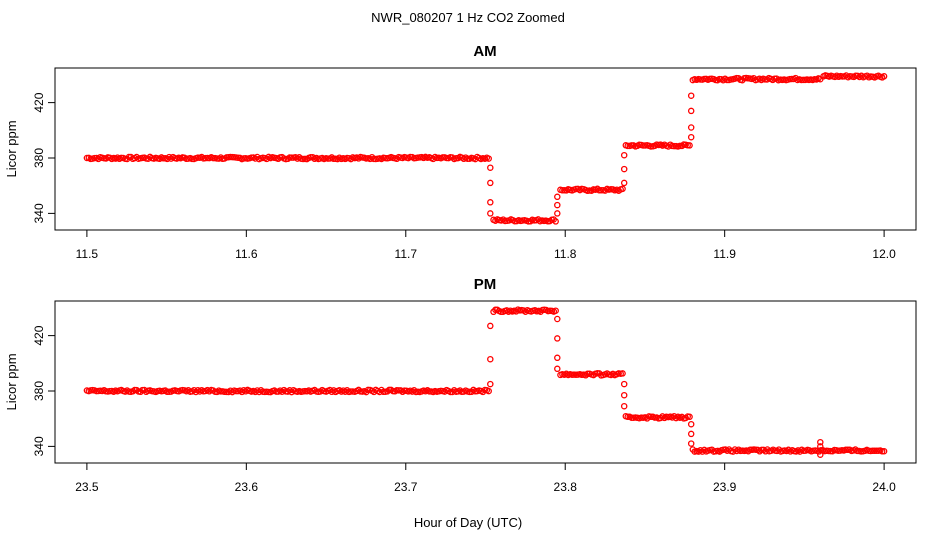 Image resolution: width=936 pixels, height=540 pixels. Describe the element at coordinates (246, 254) in the screenshot. I see `am-xtick-label: 11.6` at that location.